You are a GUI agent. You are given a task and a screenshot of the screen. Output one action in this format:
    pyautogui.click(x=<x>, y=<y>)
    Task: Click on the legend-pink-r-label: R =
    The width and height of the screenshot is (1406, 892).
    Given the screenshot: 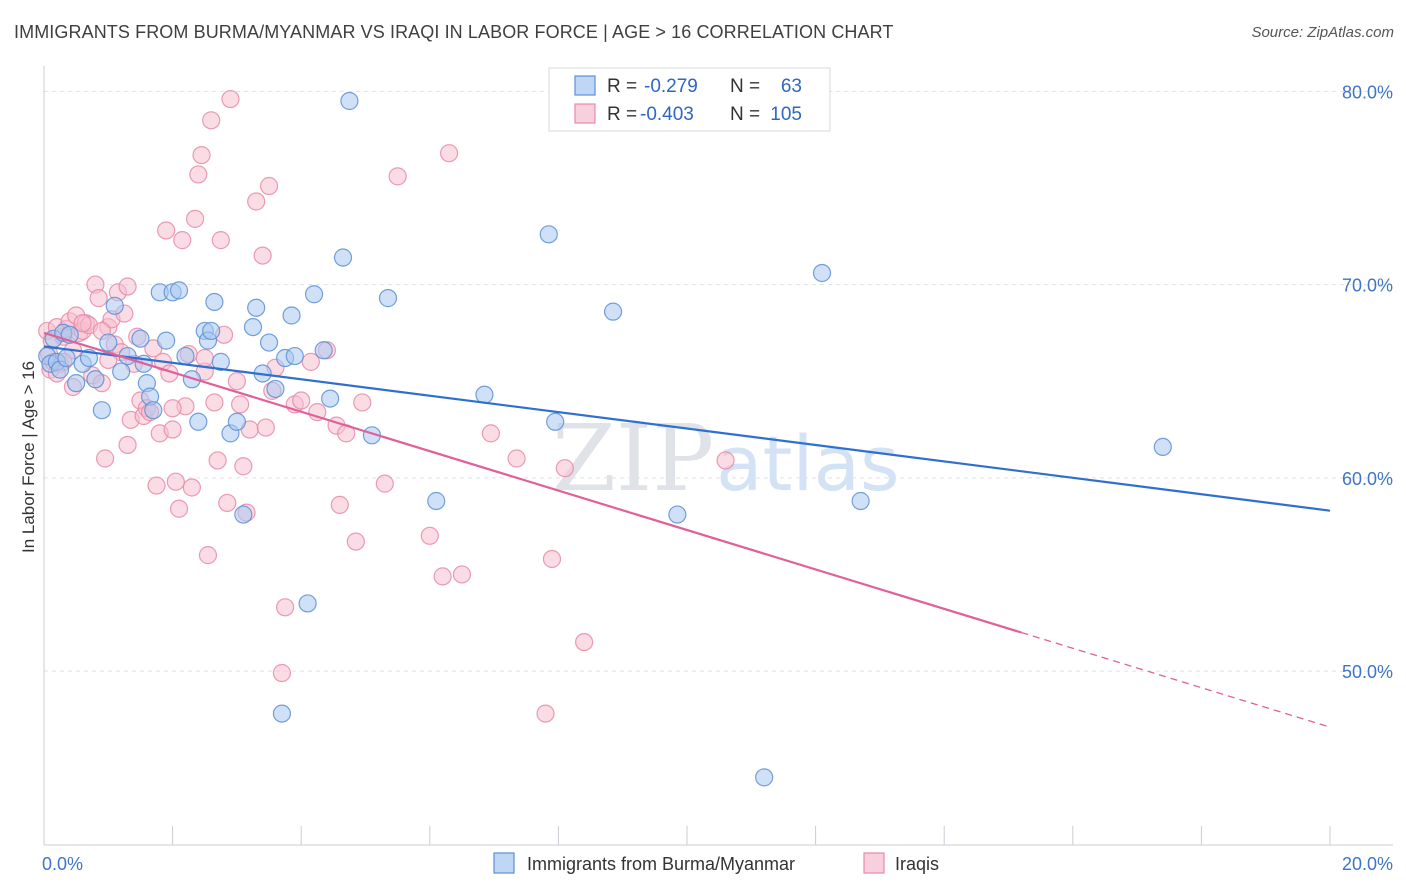 What is the action you would take?
    pyautogui.click(x=622, y=114)
    